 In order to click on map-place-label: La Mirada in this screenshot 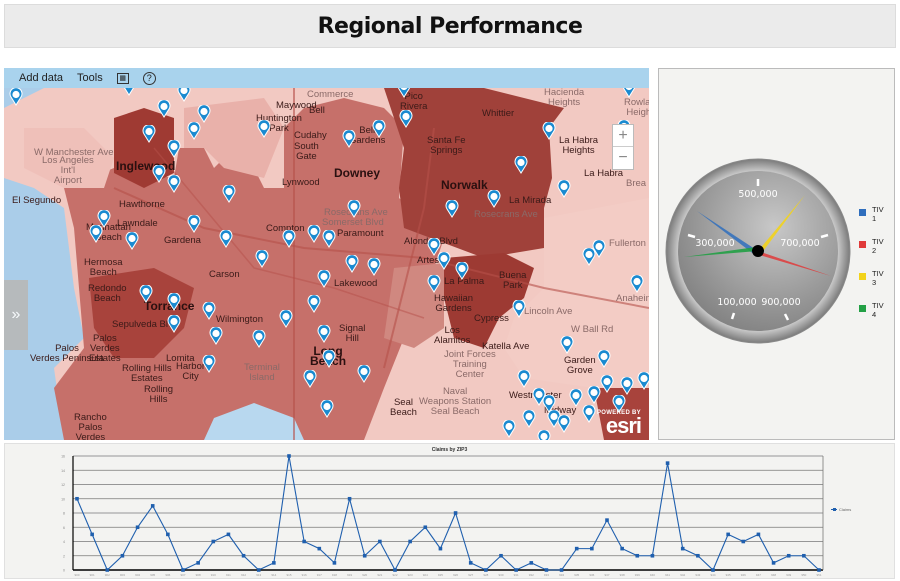, I will do `click(530, 200)`.